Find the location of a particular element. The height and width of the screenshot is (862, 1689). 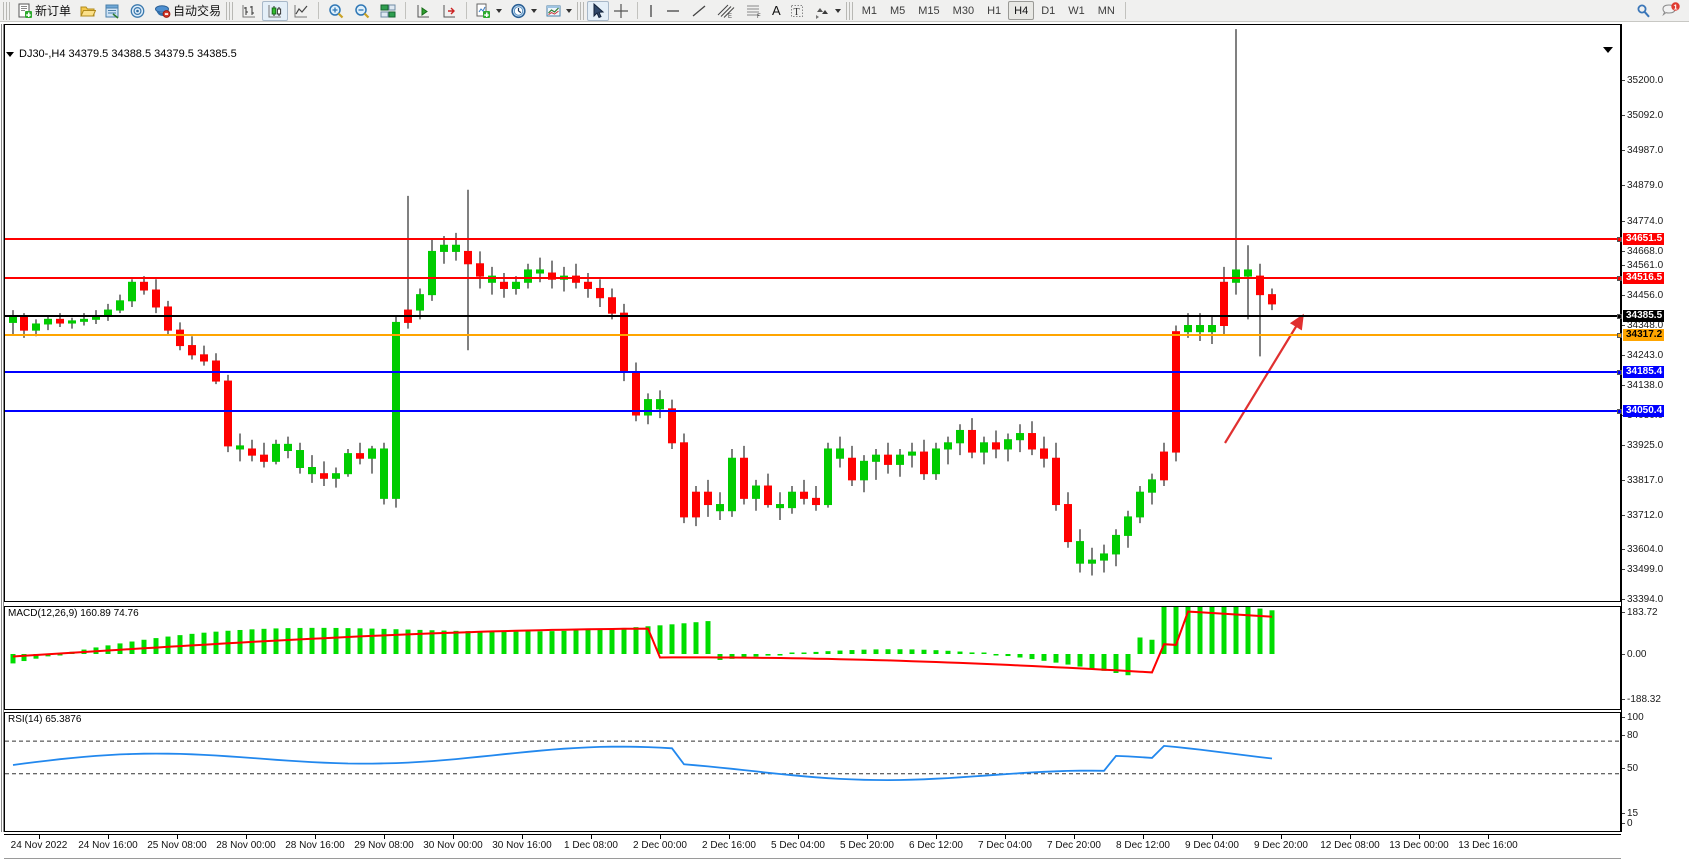

time-axis-label: 29 Nov 08:00 is located at coordinates (384, 845).